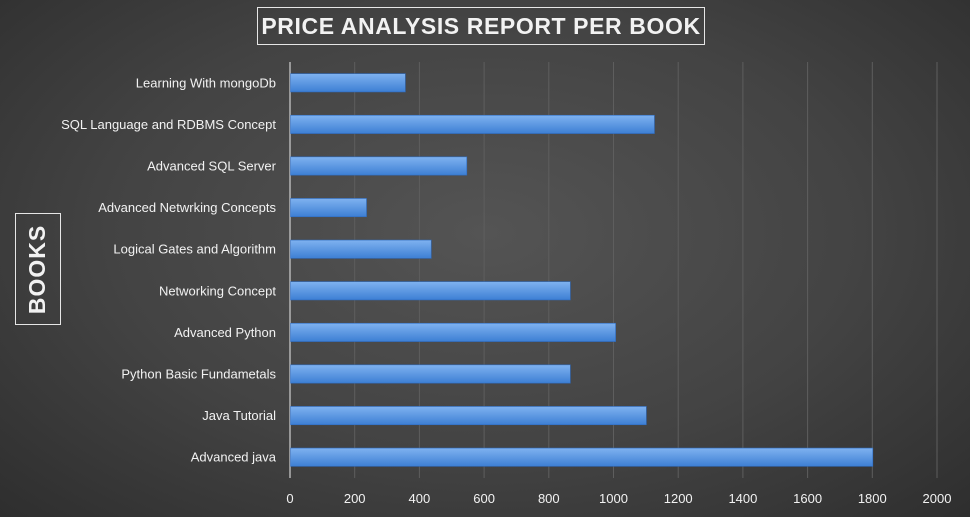 This screenshot has height=517, width=970. Describe the element at coordinates (187, 207) in the screenshot. I see `category-label: Advanced Netwrking Concepts` at that location.